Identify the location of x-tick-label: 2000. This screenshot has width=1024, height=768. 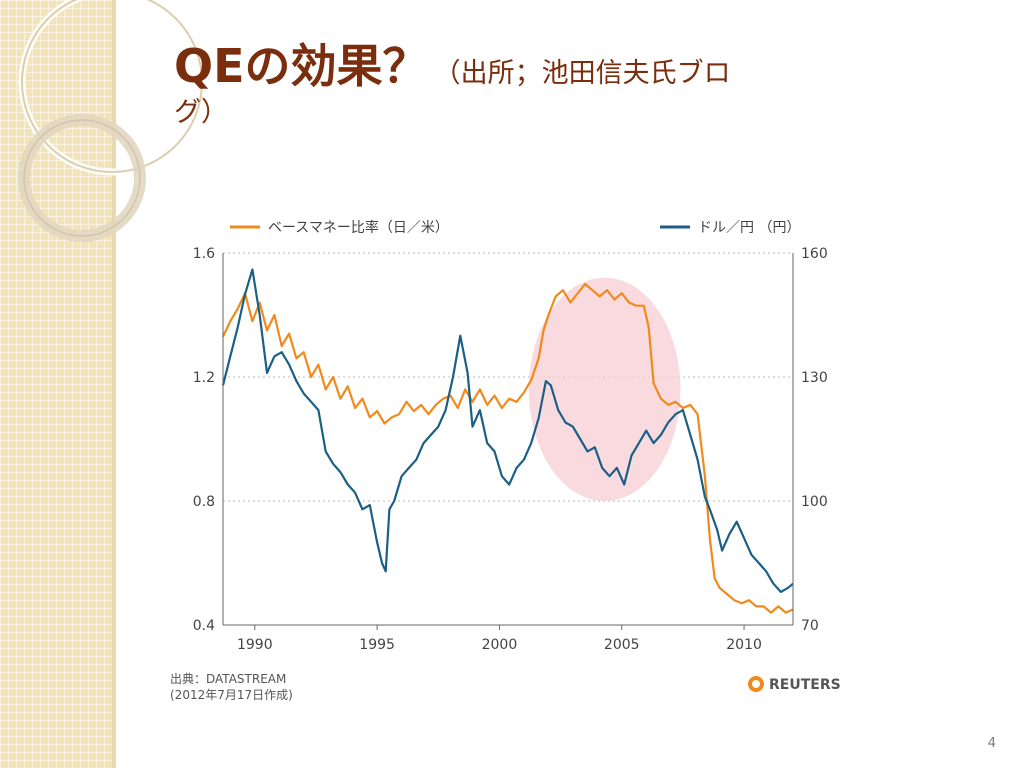
(500, 645).